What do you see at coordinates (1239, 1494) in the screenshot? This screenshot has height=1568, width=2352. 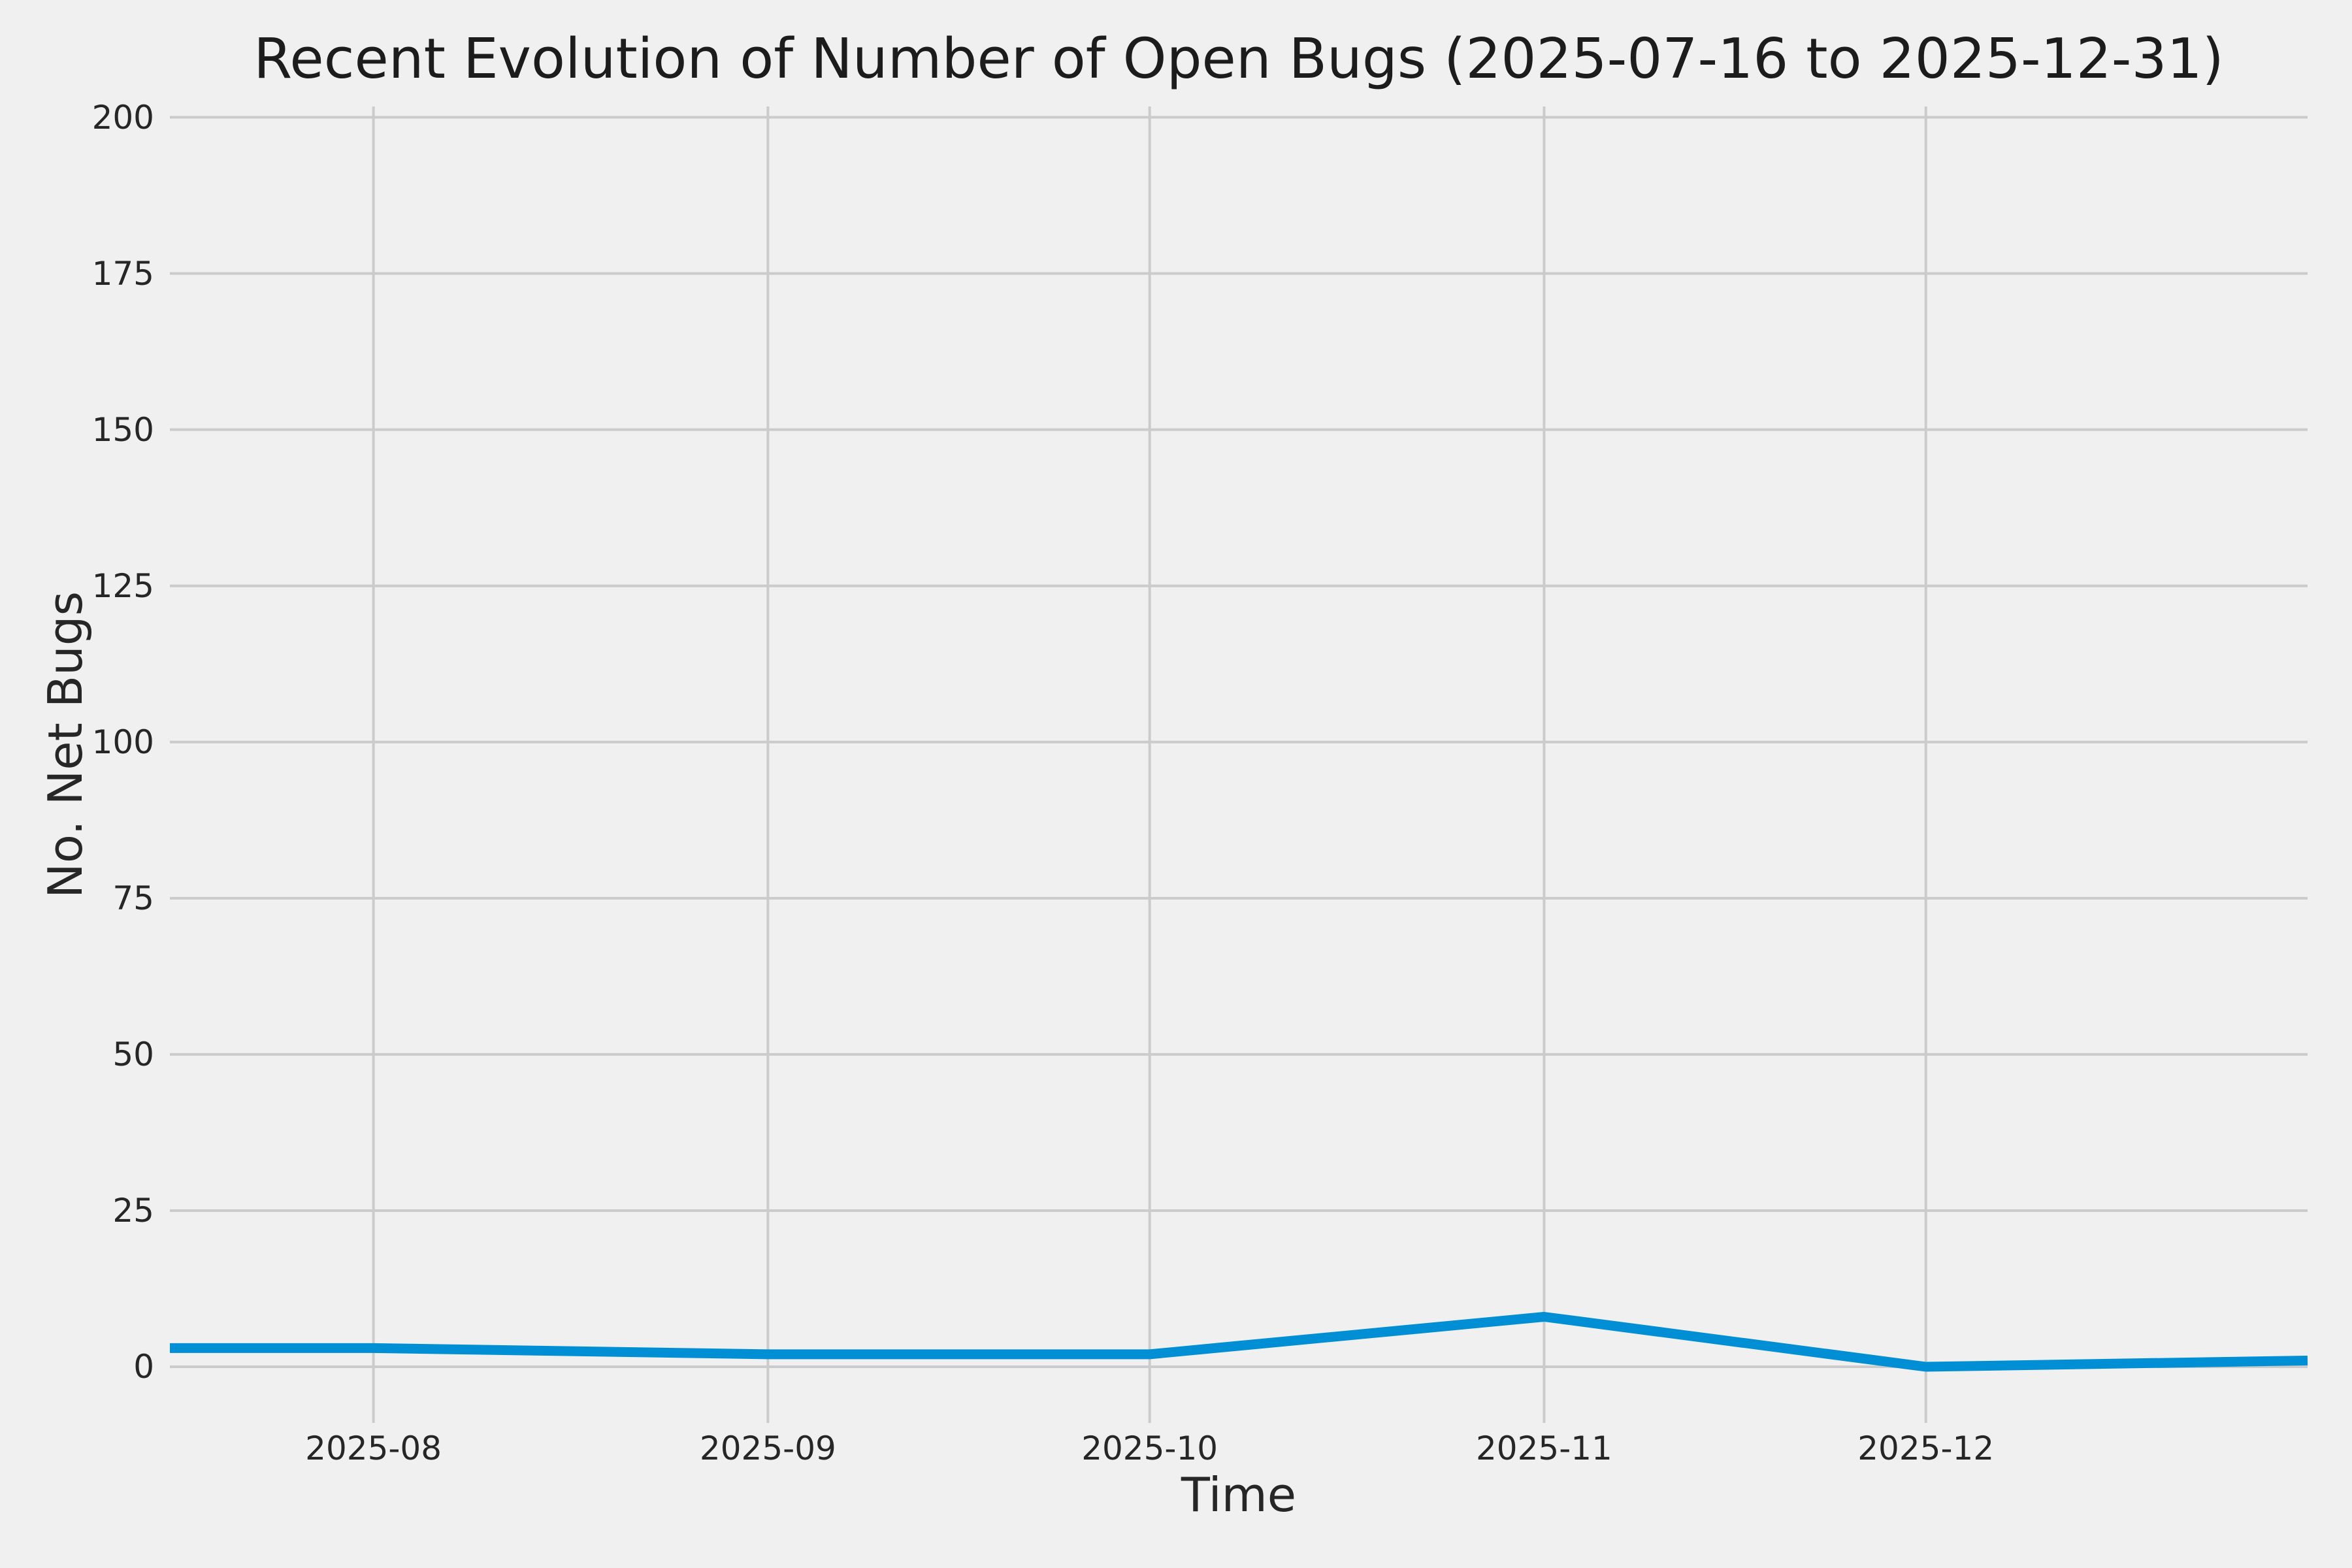 I see `x-axis-label: Time` at bounding box center [1239, 1494].